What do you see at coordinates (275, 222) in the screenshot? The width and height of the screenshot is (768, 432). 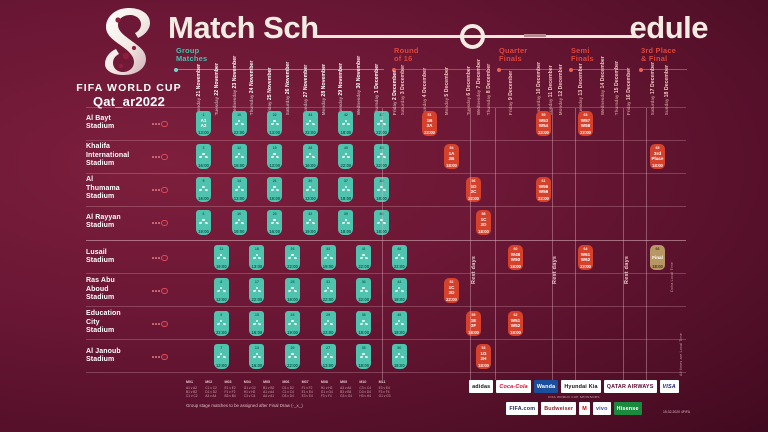 I see `match-card-23: 23 16:00` at bounding box center [275, 222].